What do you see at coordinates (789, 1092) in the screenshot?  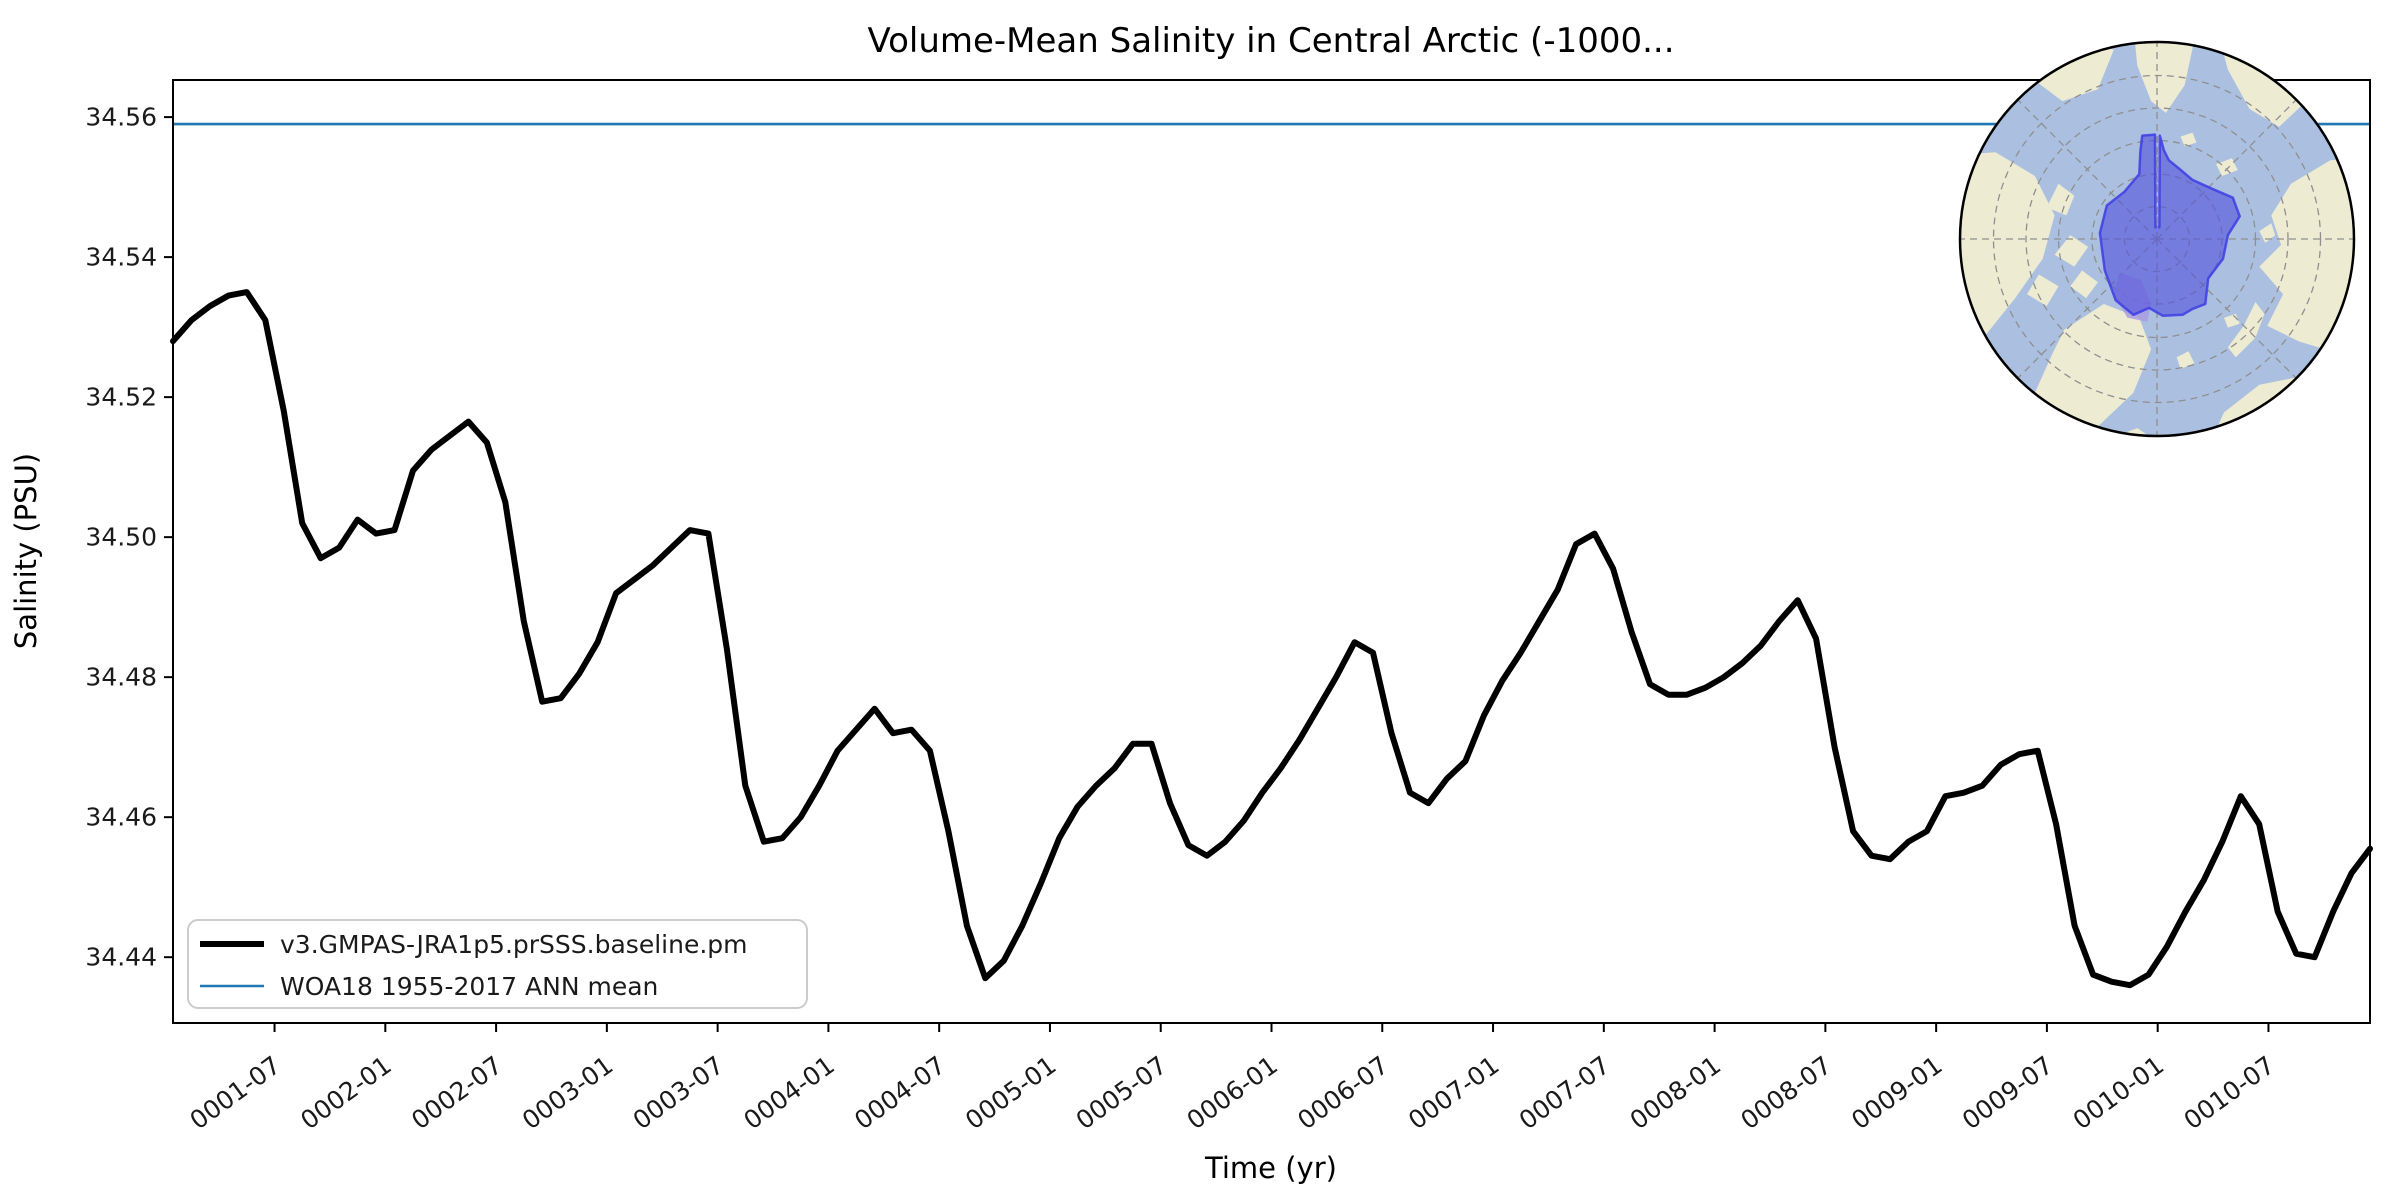 I see `x-tick-label: 0004-01` at bounding box center [789, 1092].